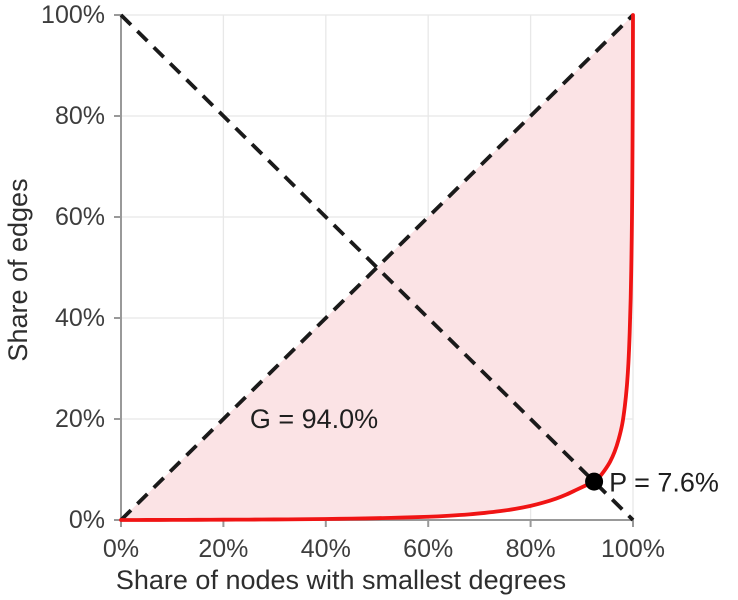  Describe the element at coordinates (664, 483) in the screenshot. I see `p-value-label: P = 7.6%` at that location.